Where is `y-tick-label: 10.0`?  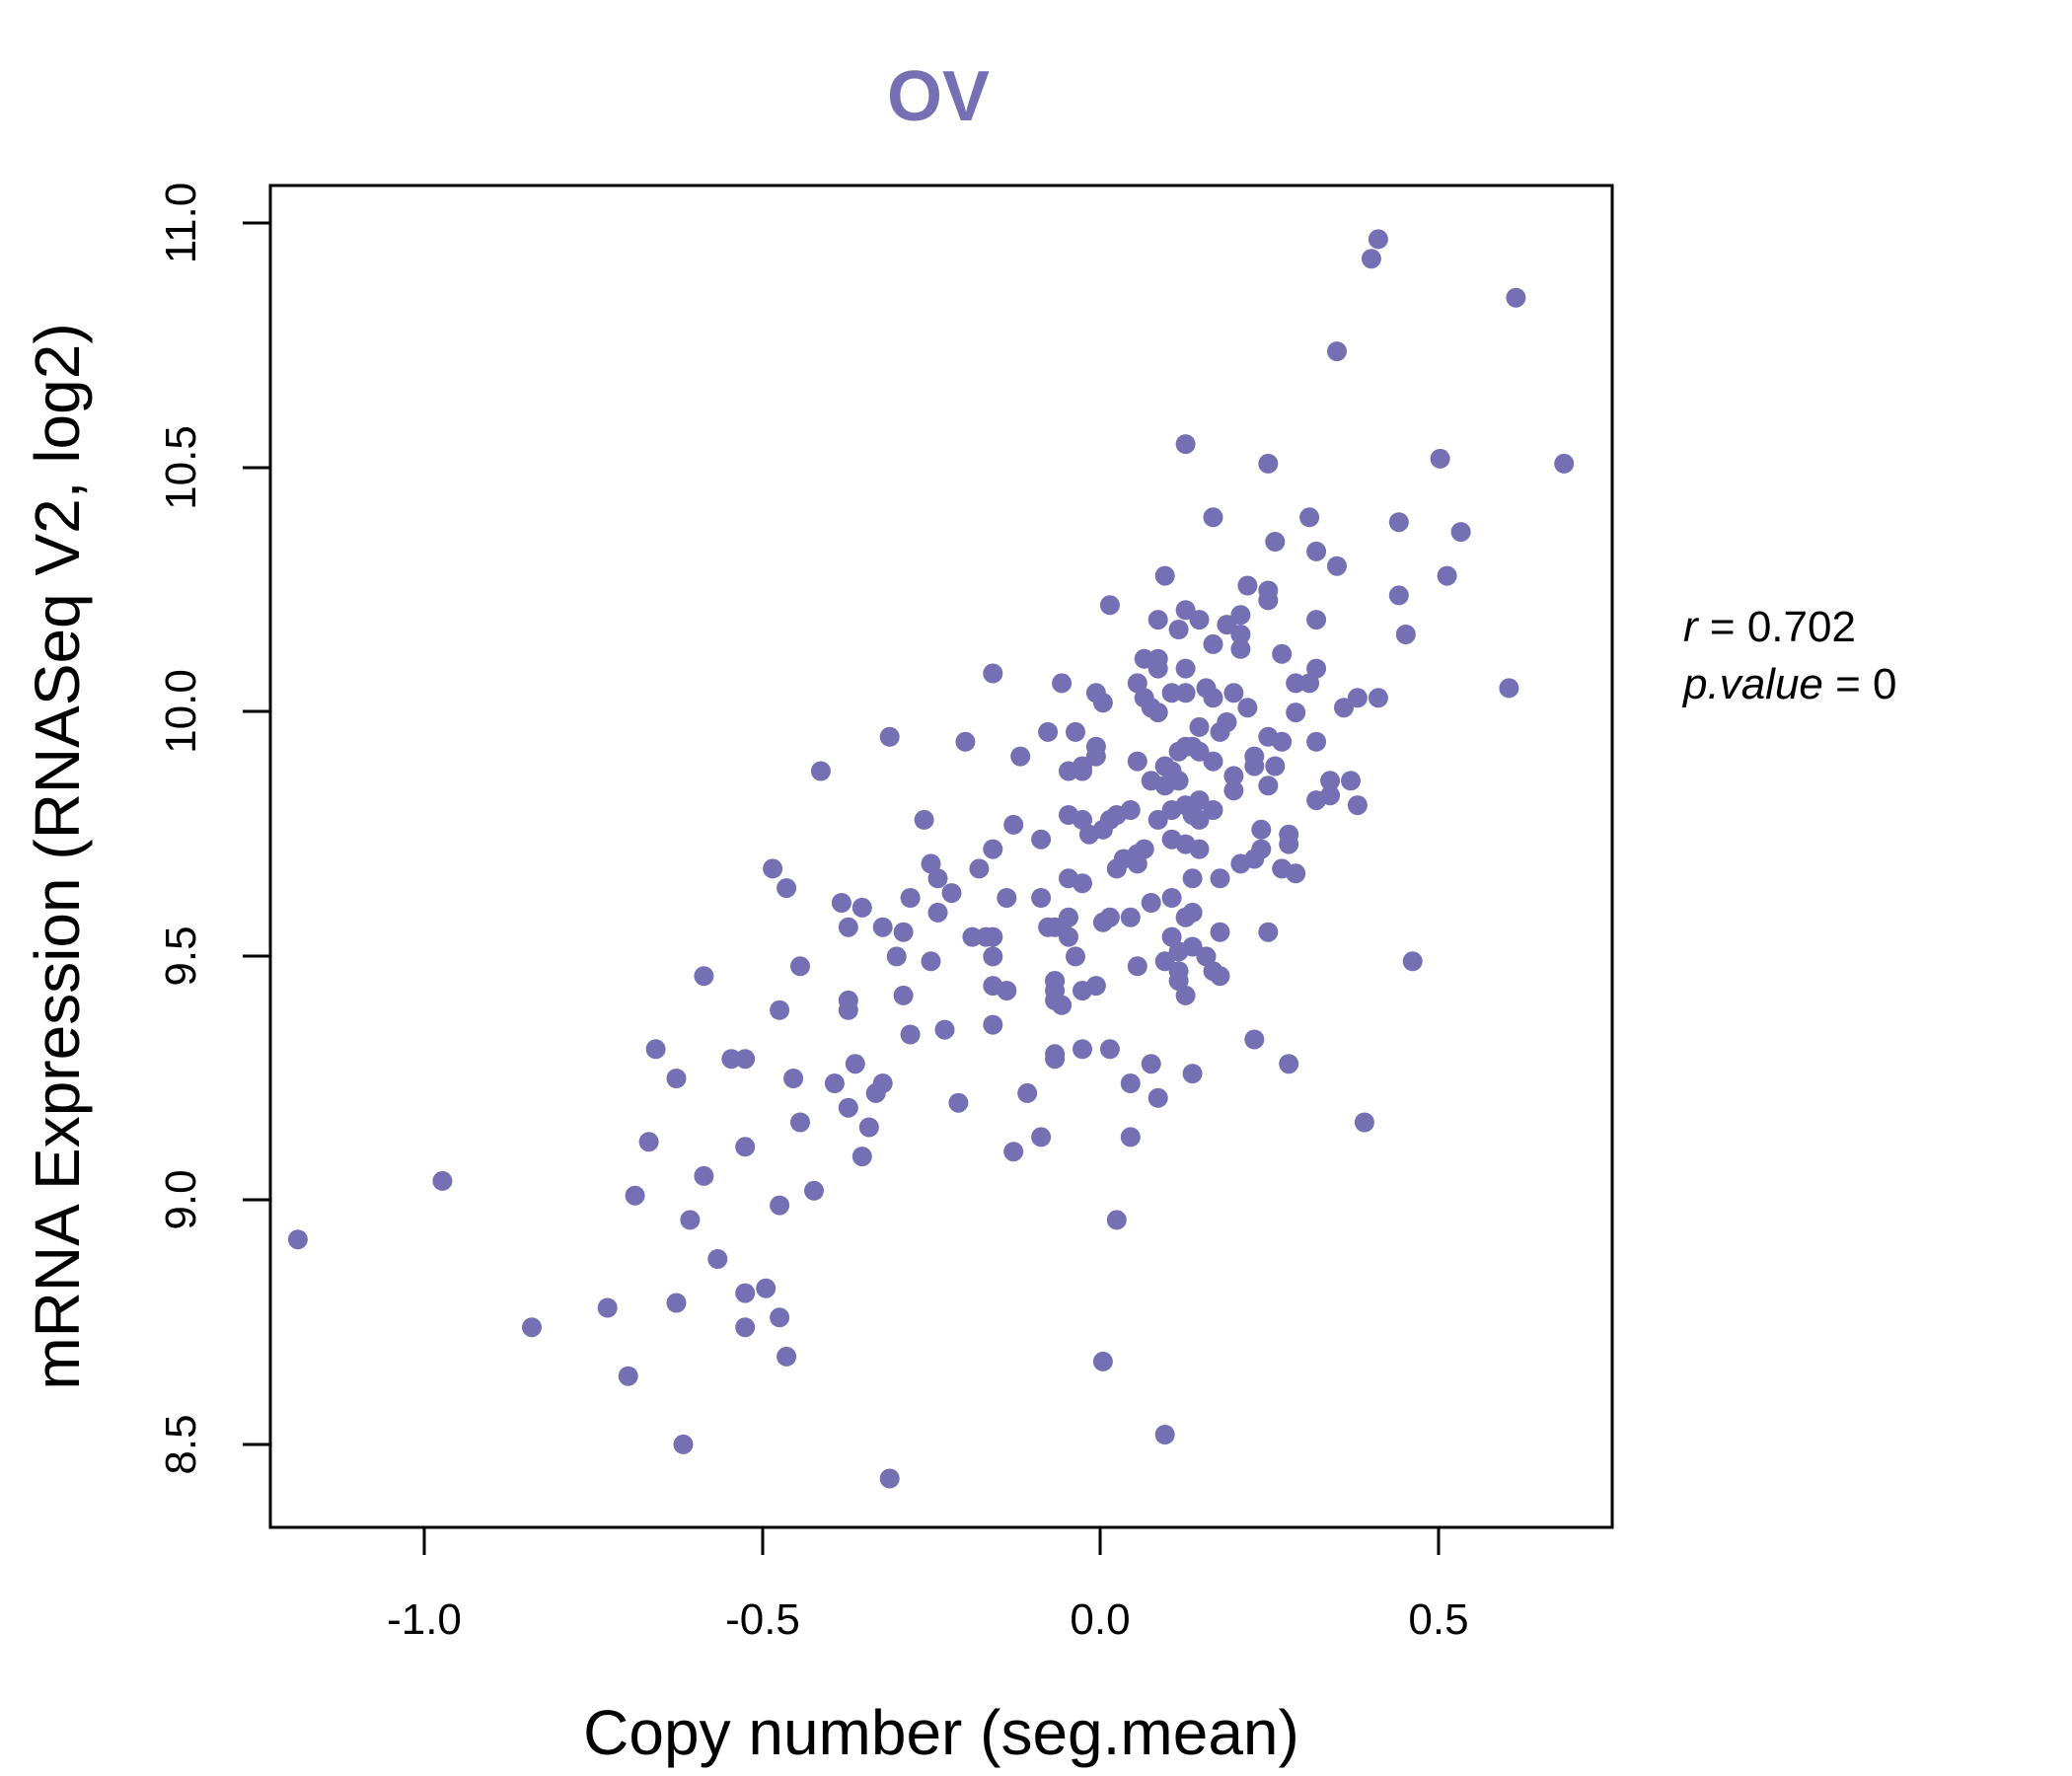
y-tick-label: 10.0 is located at coordinates (181, 711).